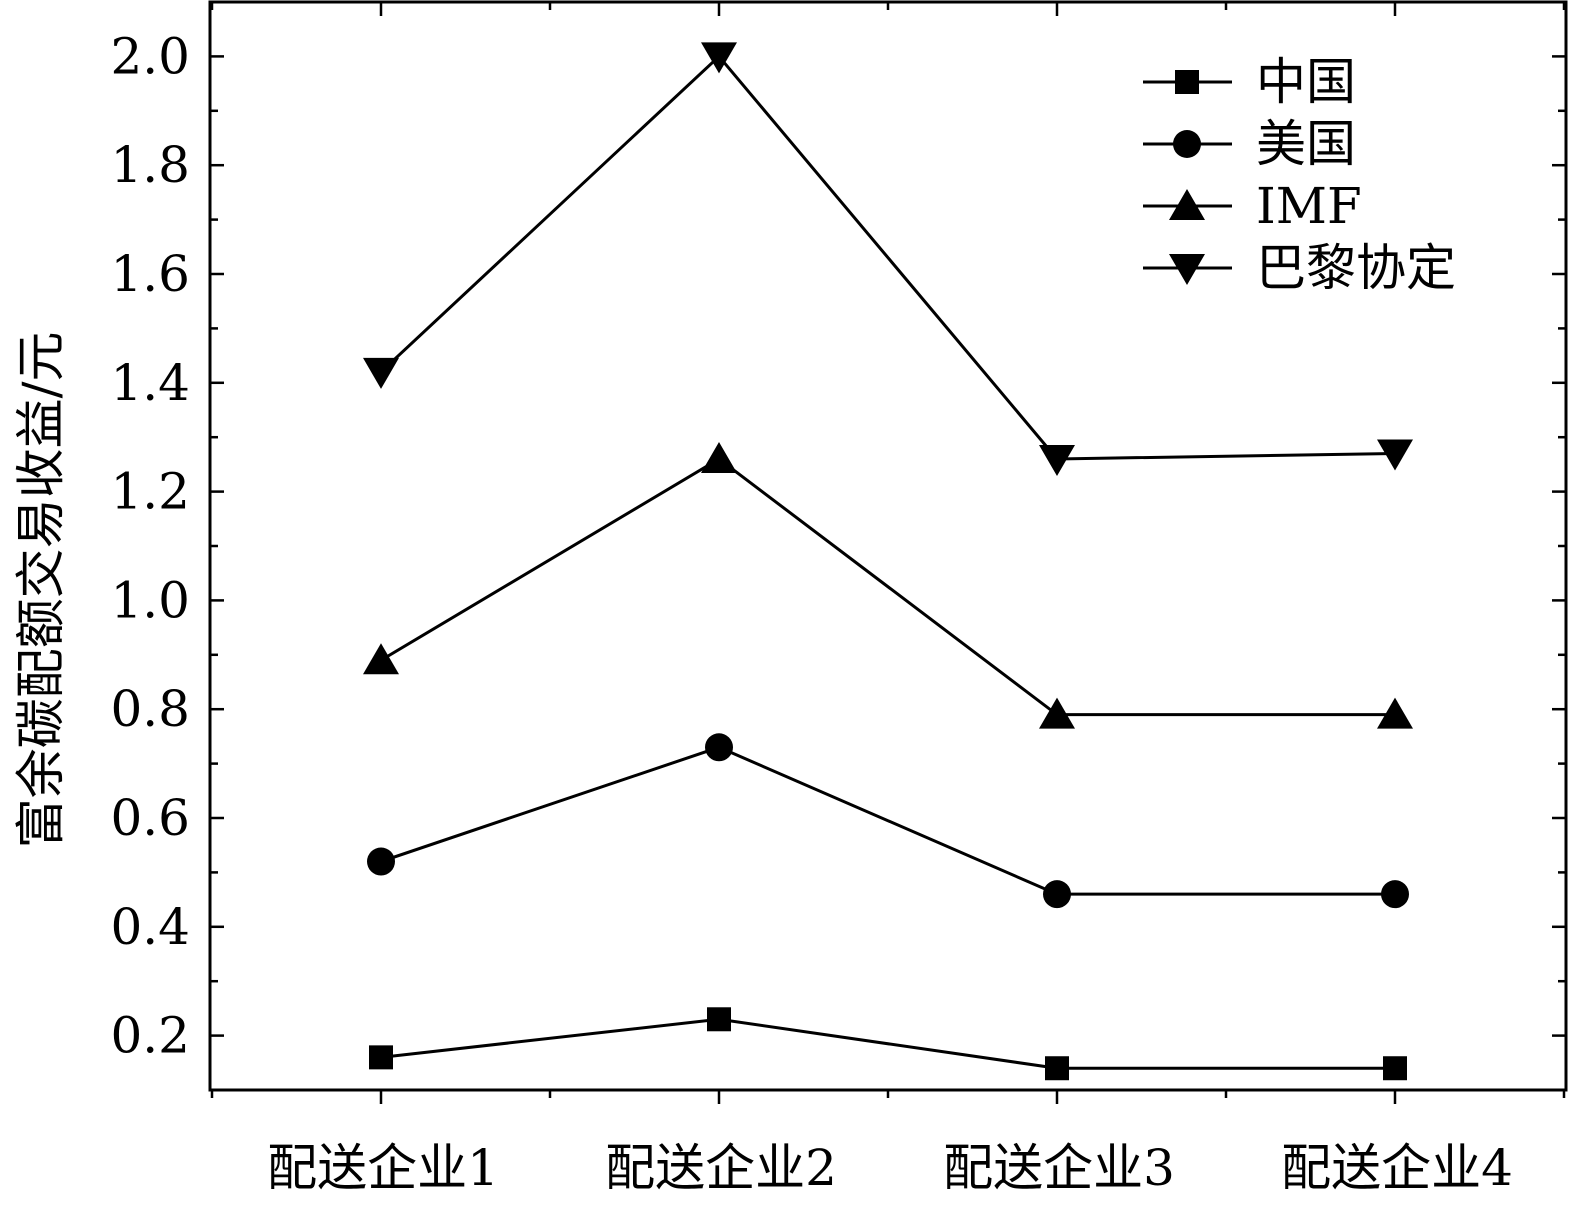  What do you see at coordinates (1309, 206) in the screenshot?
I see `legend-label: IMF` at bounding box center [1309, 206].